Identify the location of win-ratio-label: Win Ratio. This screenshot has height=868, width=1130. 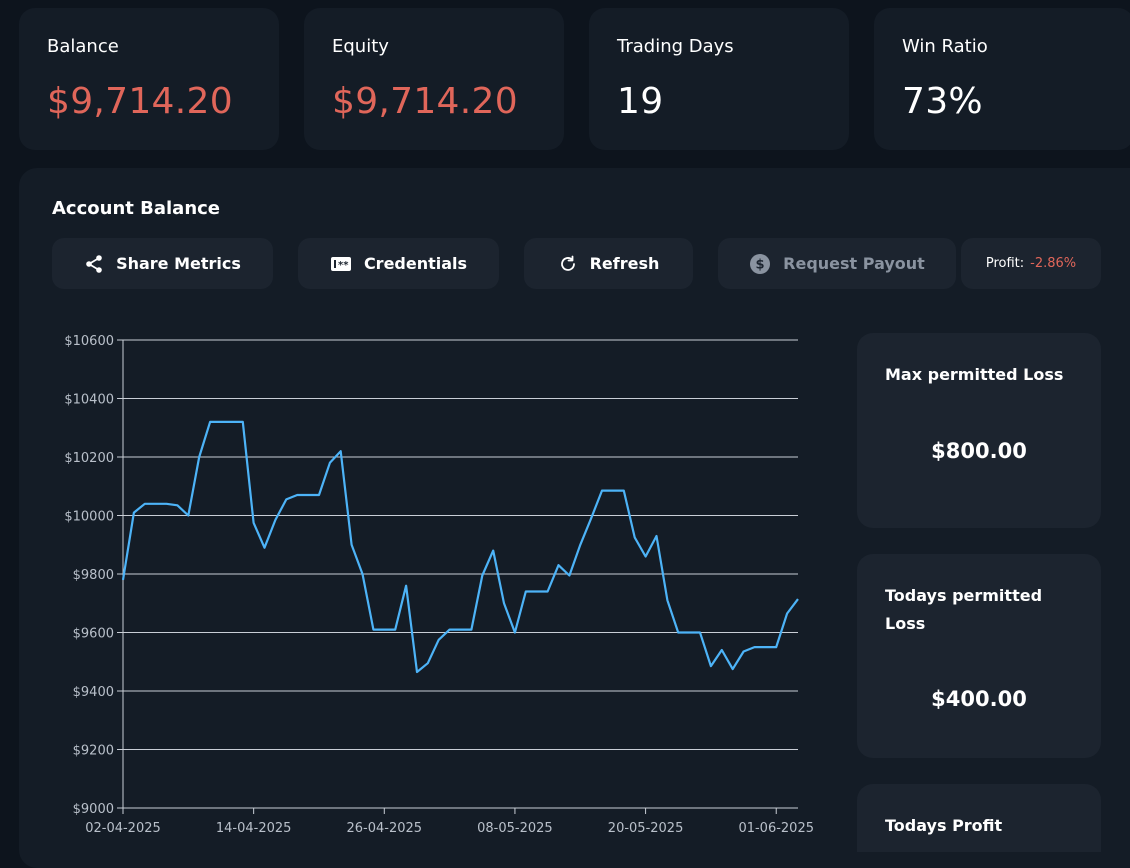
(945, 46).